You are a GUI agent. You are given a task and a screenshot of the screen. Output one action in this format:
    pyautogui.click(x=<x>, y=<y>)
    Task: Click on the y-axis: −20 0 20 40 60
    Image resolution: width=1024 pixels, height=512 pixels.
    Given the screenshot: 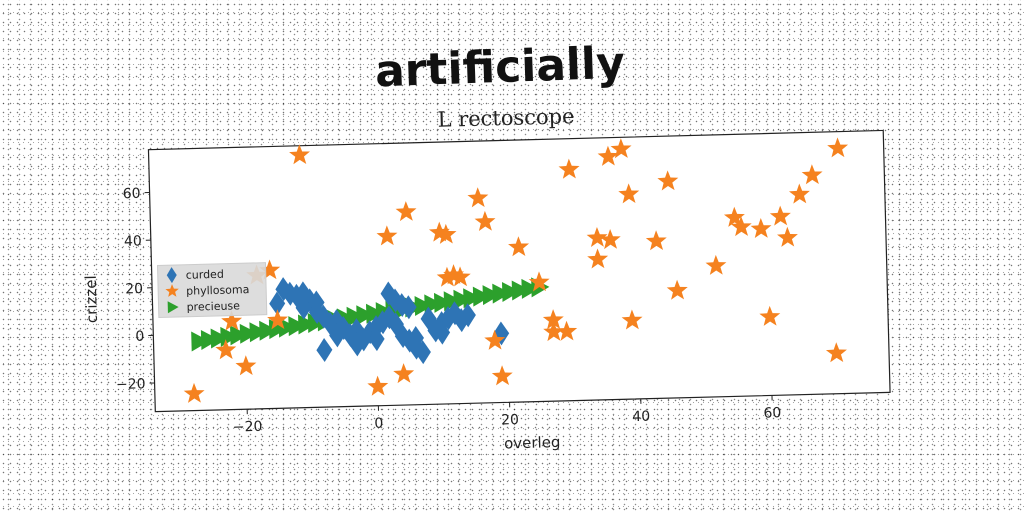 What is the action you would take?
    pyautogui.click(x=135, y=289)
    